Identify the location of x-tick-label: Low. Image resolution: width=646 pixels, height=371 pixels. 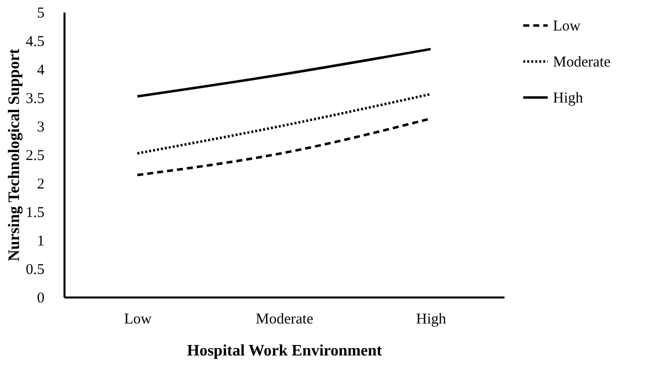
(138, 320).